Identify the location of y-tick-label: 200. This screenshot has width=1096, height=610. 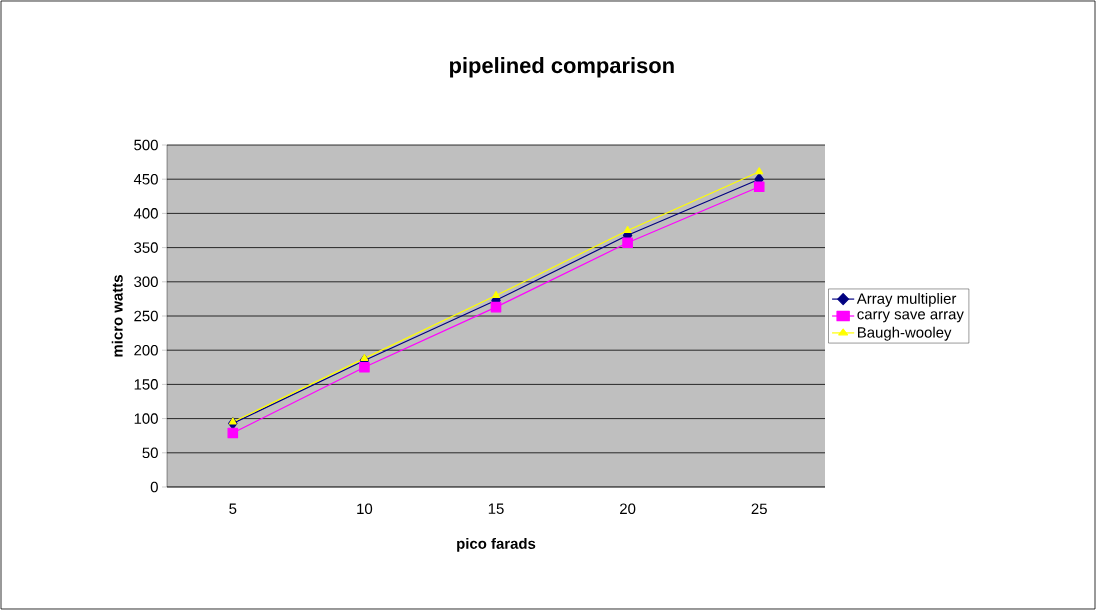
(146, 350).